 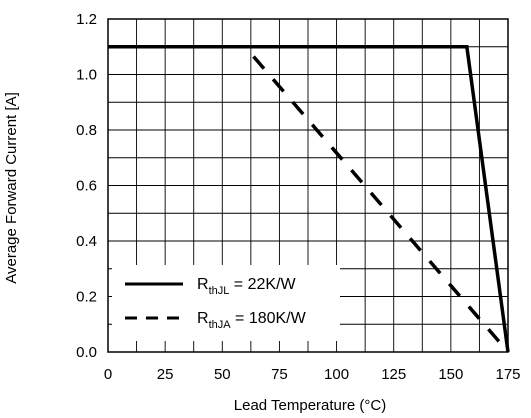 I want to click on y-tick-label: 1.2, so click(x=86, y=19).